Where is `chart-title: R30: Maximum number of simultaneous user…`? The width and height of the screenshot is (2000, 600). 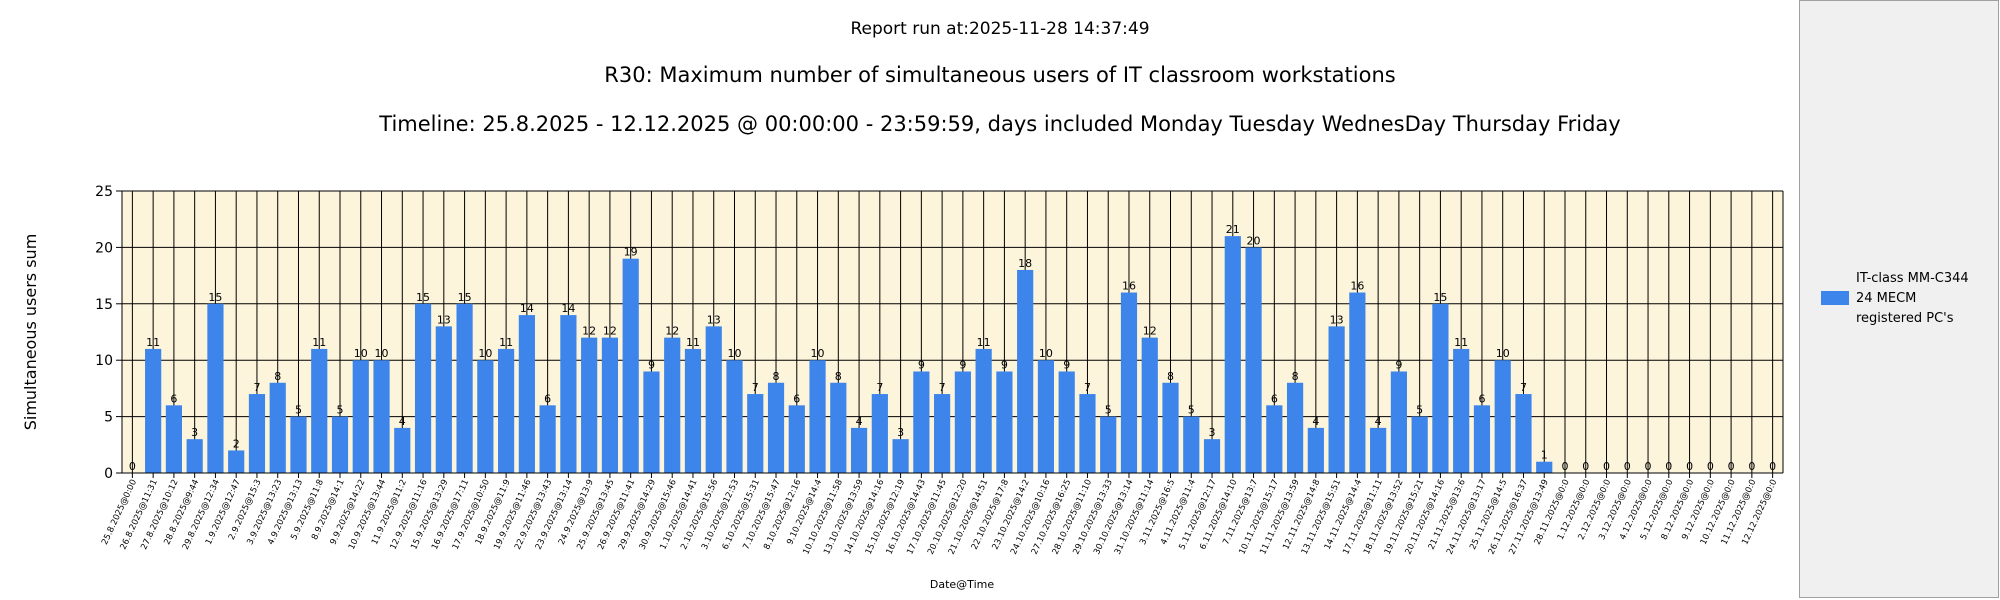 chart-title: R30: Maximum number of simultaneous user… is located at coordinates (1000, 75).